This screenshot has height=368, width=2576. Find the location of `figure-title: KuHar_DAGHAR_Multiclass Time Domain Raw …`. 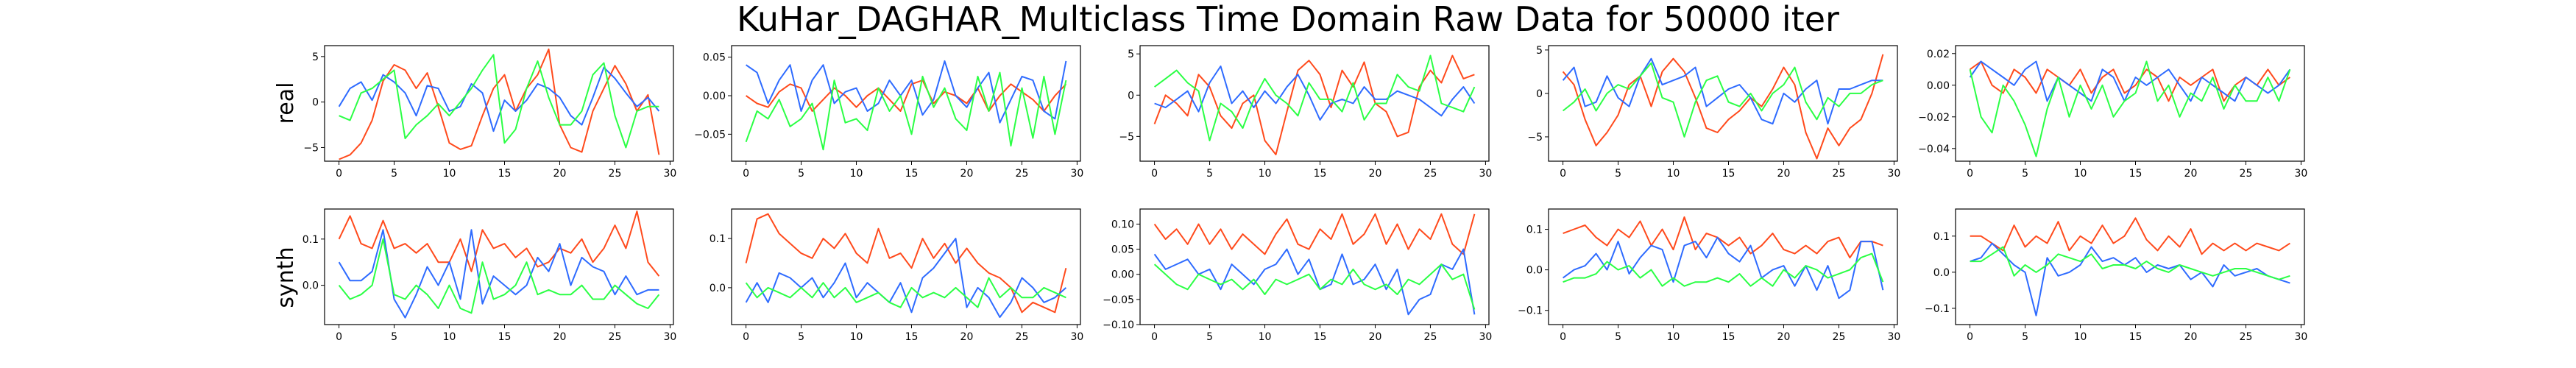

figure-title: KuHar_DAGHAR_Multiclass Time Domain Raw … is located at coordinates (1288, 19).